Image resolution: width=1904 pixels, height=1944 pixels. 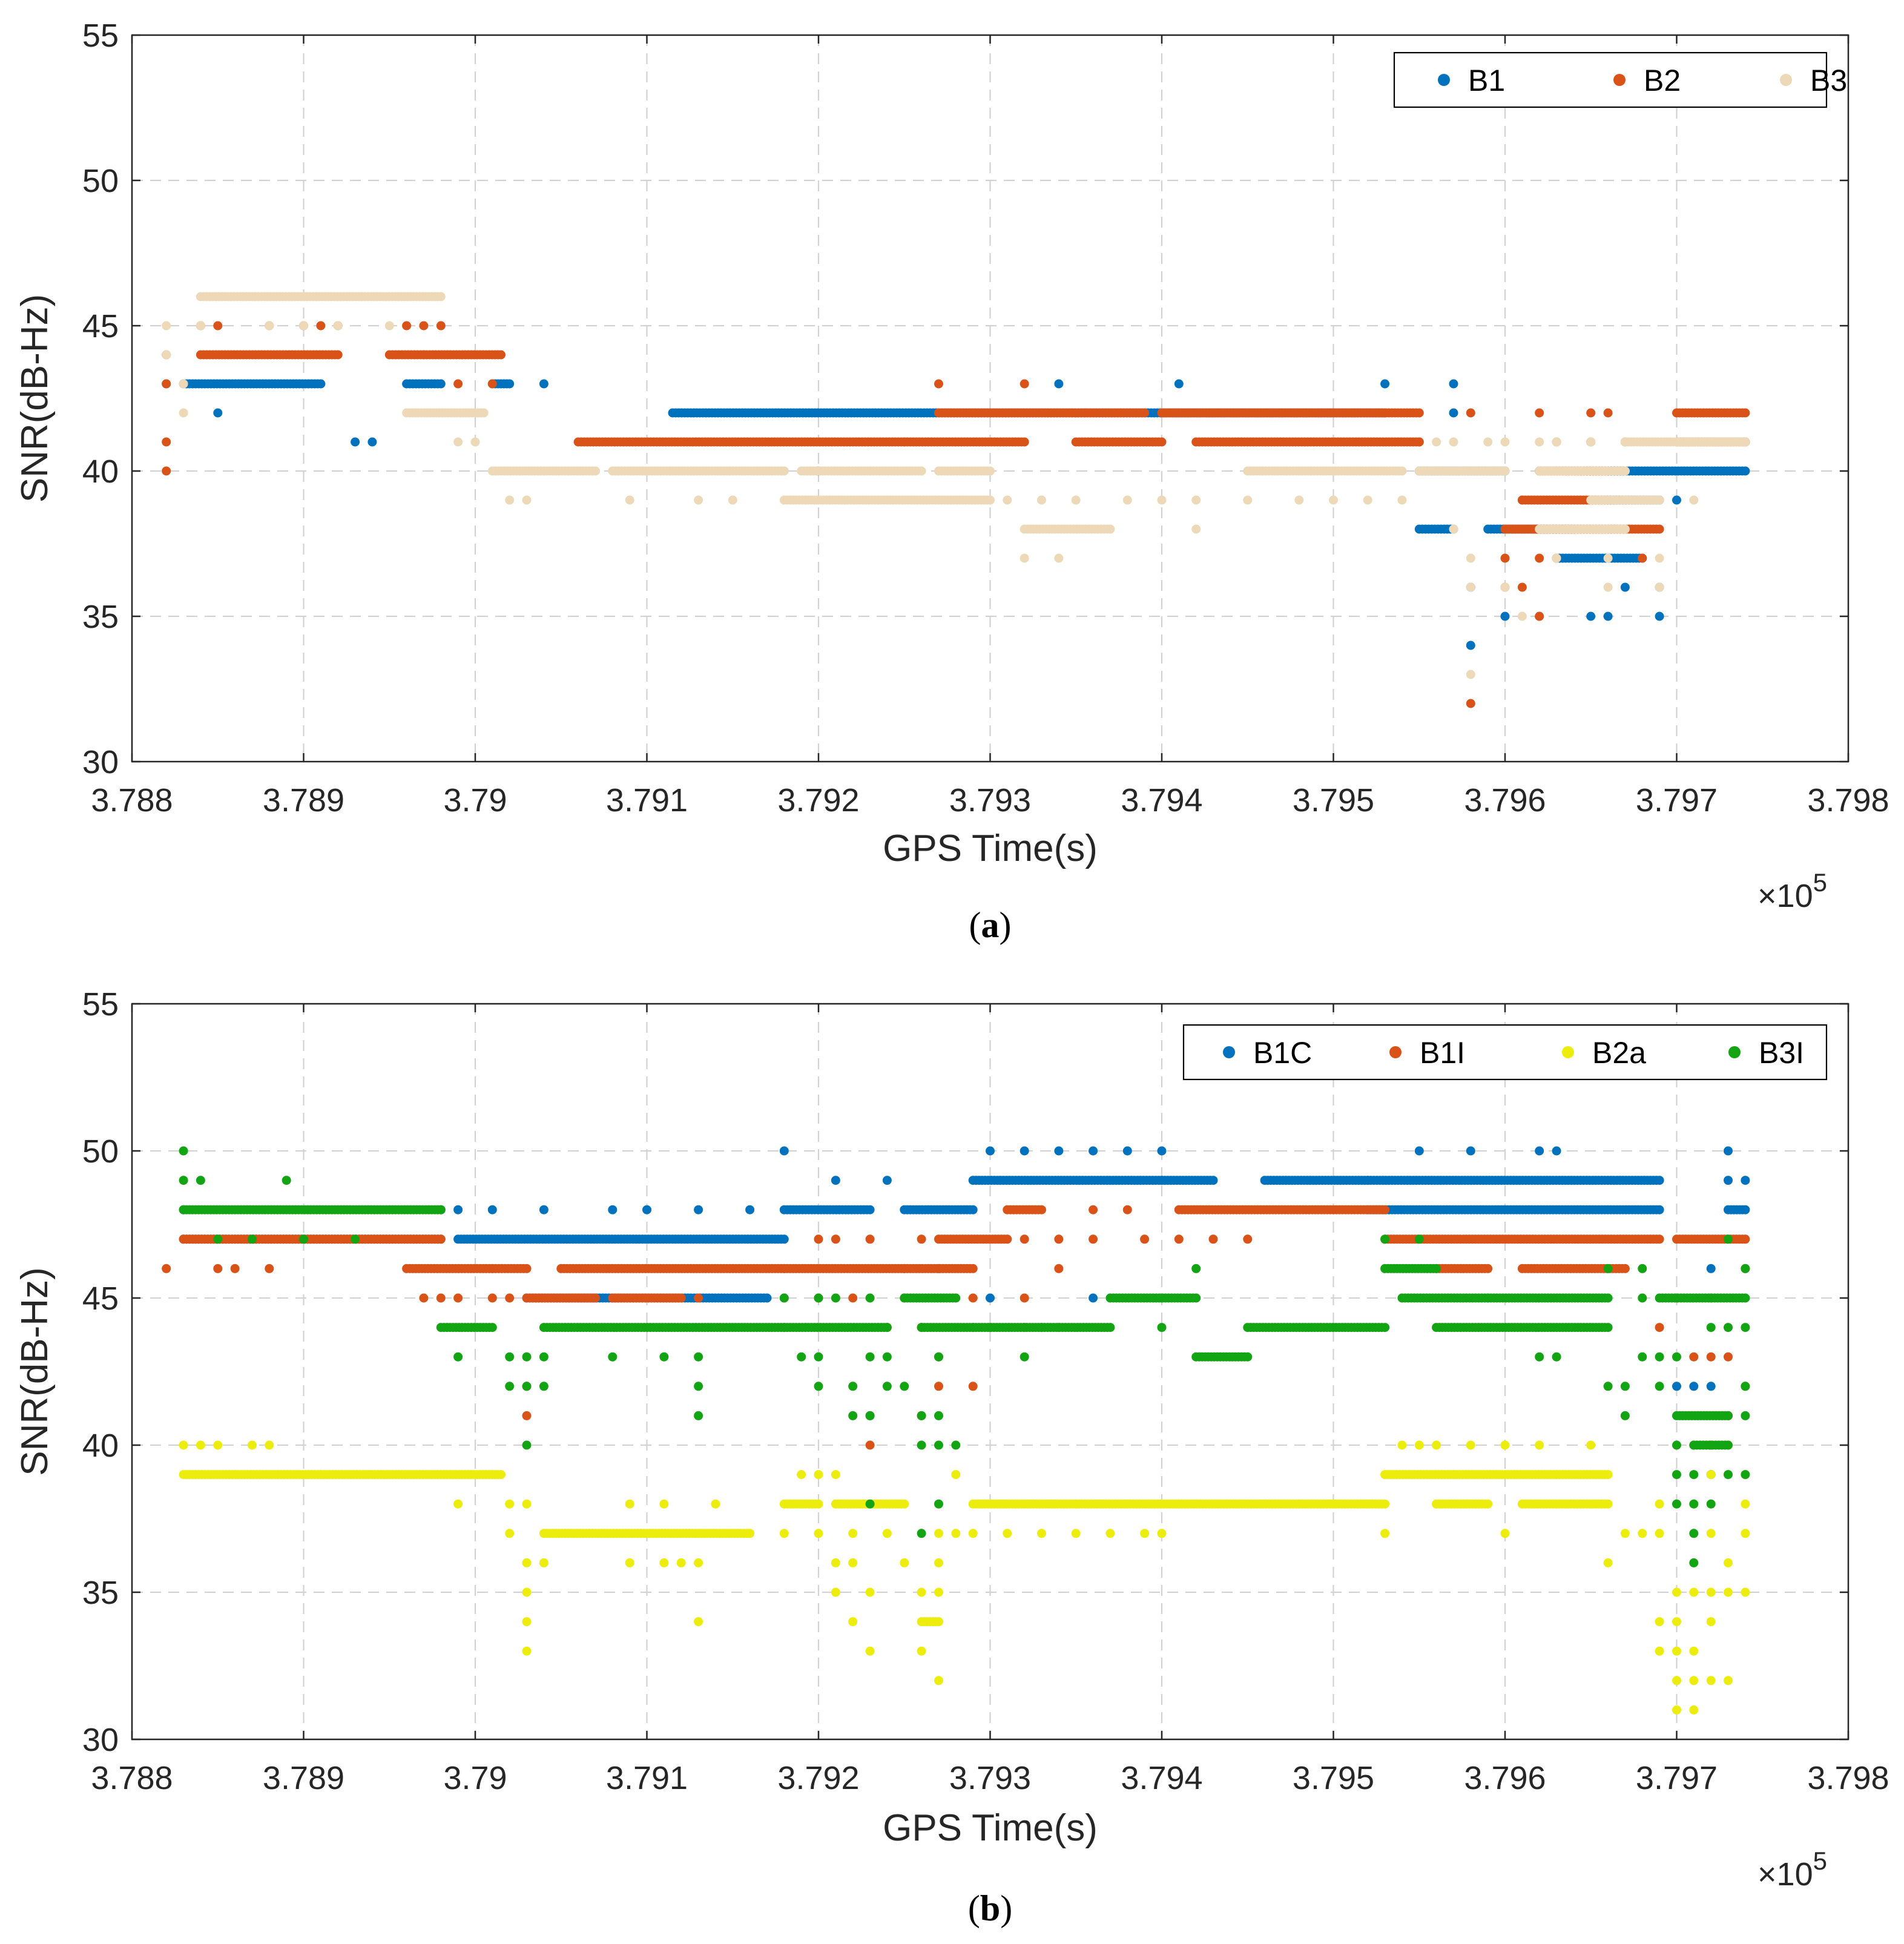 What do you see at coordinates (1677, 1778) in the screenshot?
I see `x-tick-label: 3.797` at bounding box center [1677, 1778].